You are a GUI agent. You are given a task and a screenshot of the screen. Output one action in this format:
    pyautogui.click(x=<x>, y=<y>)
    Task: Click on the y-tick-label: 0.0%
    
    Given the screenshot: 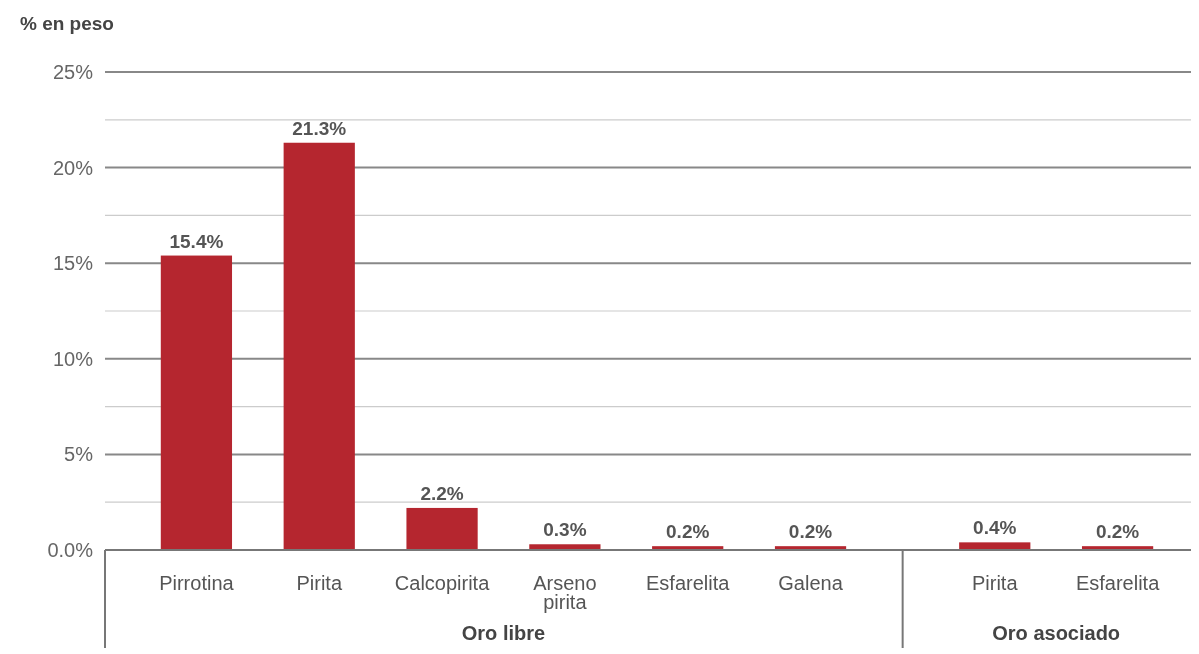 What is the action you would take?
    pyautogui.click(x=70, y=550)
    